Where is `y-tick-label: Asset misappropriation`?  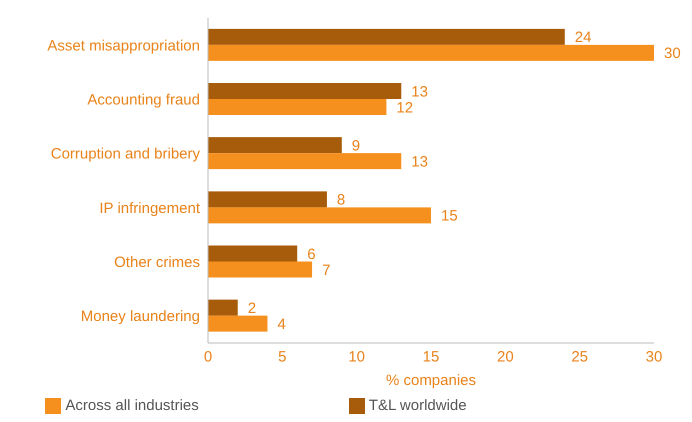 y-tick-label: Asset misappropriation is located at coordinates (123, 45).